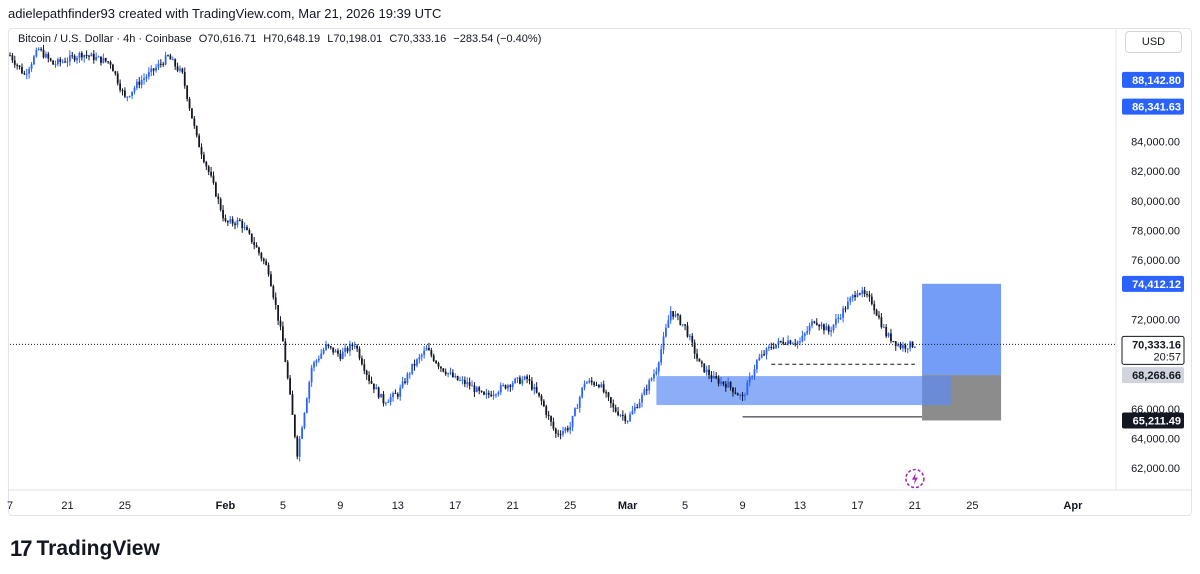 The width and height of the screenshot is (1200, 574). What do you see at coordinates (125, 506) in the screenshot?
I see `x-tick-label: 25` at bounding box center [125, 506].